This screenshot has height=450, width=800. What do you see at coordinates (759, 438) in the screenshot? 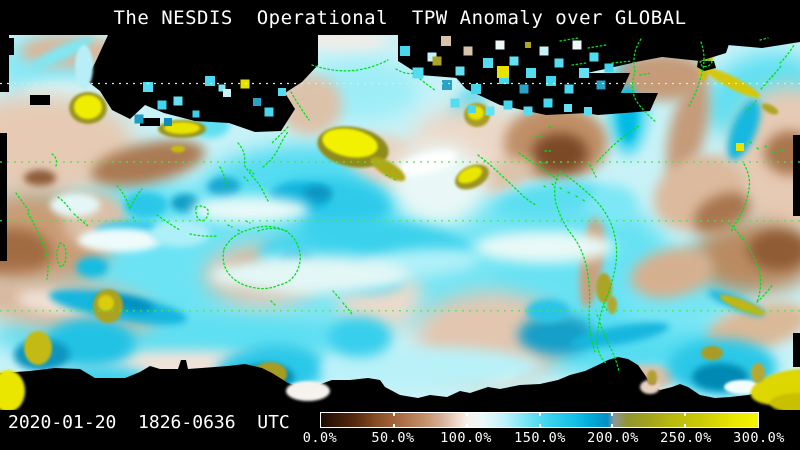
I see `colorbar-label-300: 300.0%` at bounding box center [759, 438].